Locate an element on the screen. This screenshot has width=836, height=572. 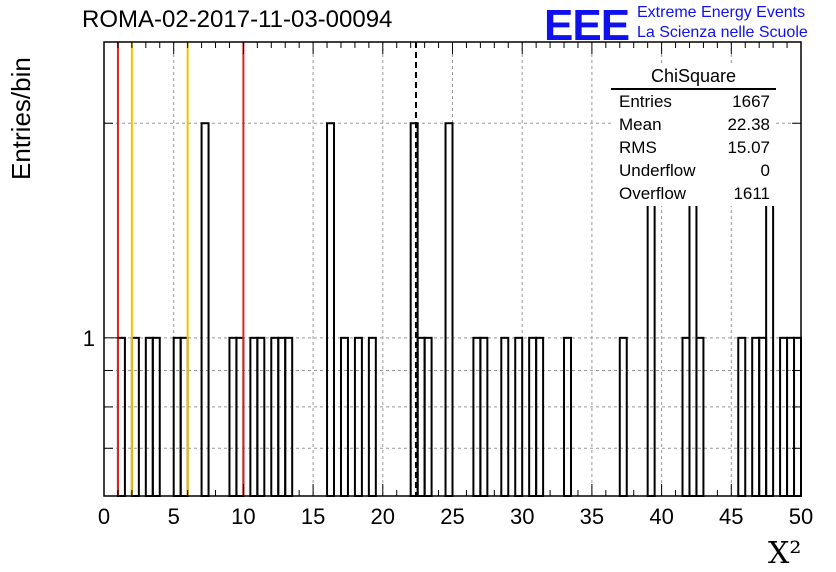
stats-value: 1611 is located at coordinates (751, 193).